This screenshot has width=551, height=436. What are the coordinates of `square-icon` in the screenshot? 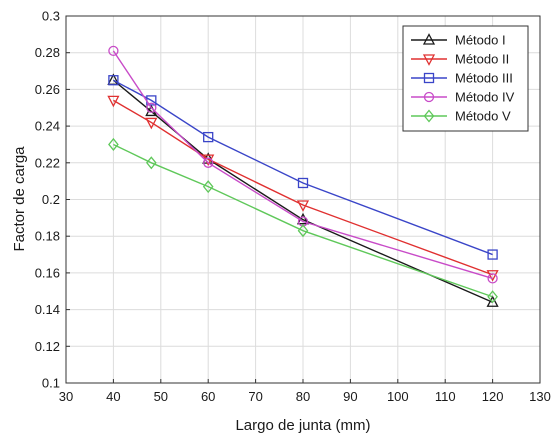 It's located at (429, 78).